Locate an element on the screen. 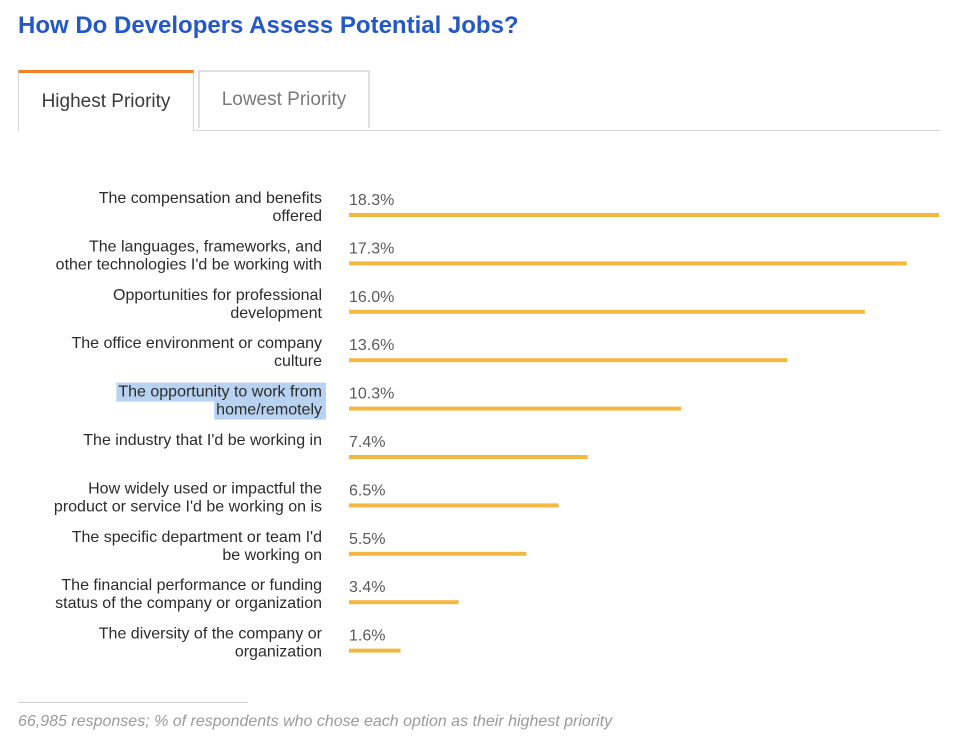 This screenshot has height=748, width=960. page-title: How Do Developers Assess Potential Jobs? is located at coordinates (268, 25).